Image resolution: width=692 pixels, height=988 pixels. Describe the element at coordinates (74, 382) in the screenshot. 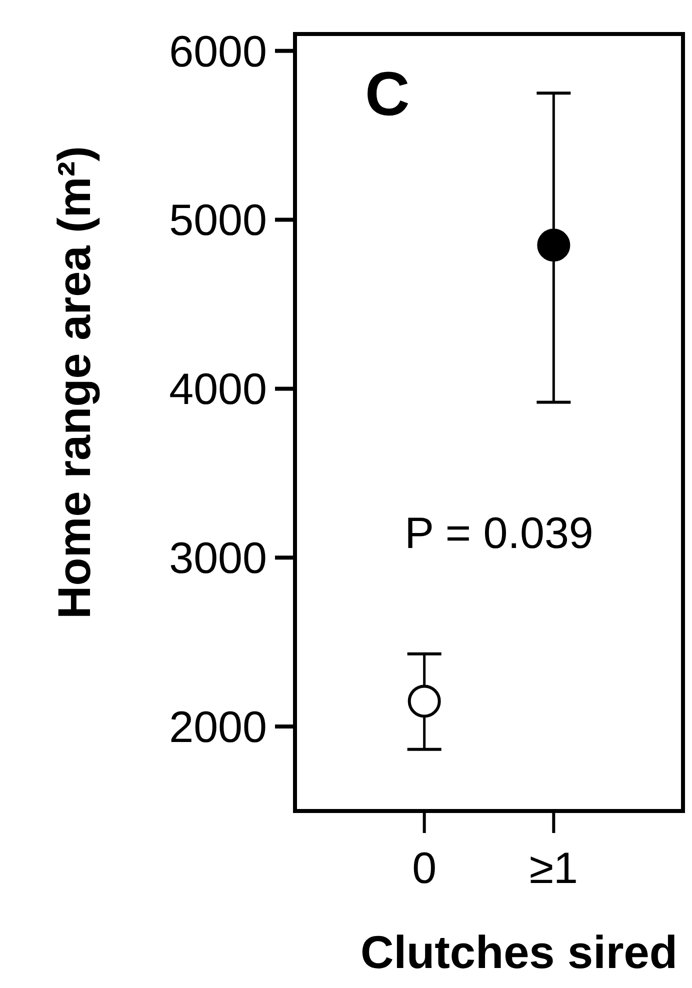

I see `y-axis-title: Home range area (m²)` at that location.